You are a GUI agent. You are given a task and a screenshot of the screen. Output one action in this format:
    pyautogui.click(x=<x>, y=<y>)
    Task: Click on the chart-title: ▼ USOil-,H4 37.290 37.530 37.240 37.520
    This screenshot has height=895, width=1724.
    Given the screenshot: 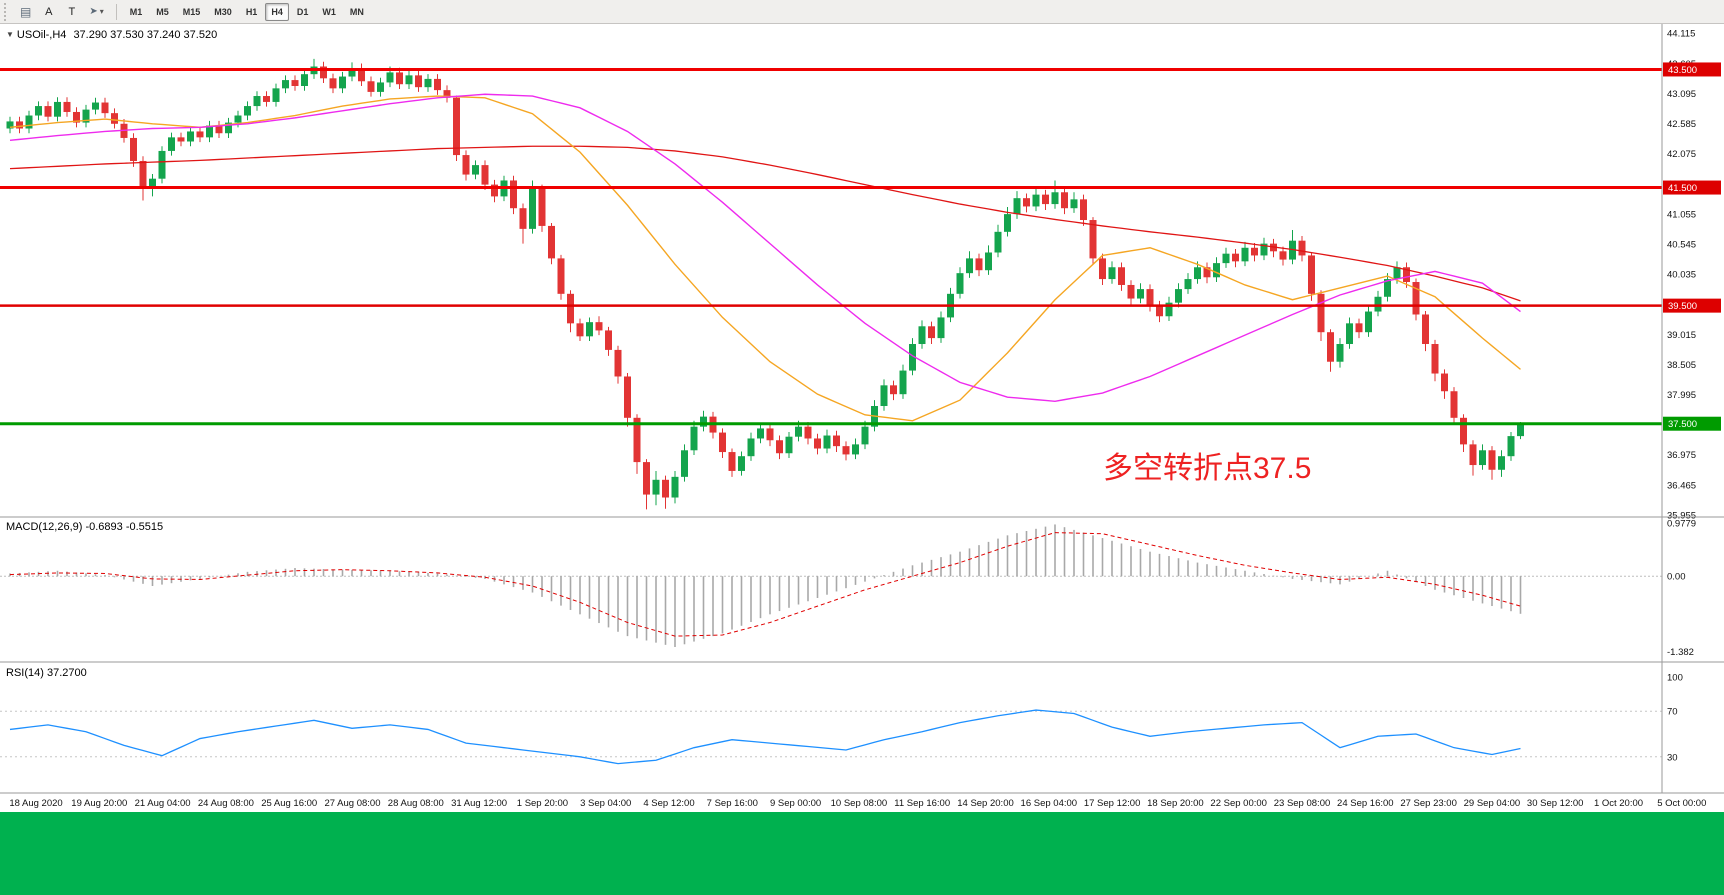 What is the action you would take?
    pyautogui.click(x=111, y=35)
    